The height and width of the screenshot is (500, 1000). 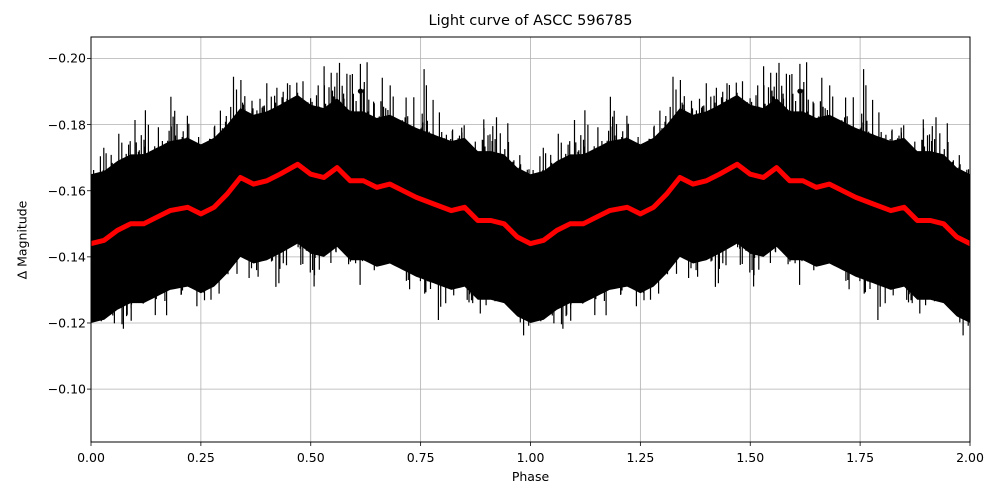 What do you see at coordinates (200, 457) in the screenshot?
I see `x-tick-label: 0.25` at bounding box center [200, 457].